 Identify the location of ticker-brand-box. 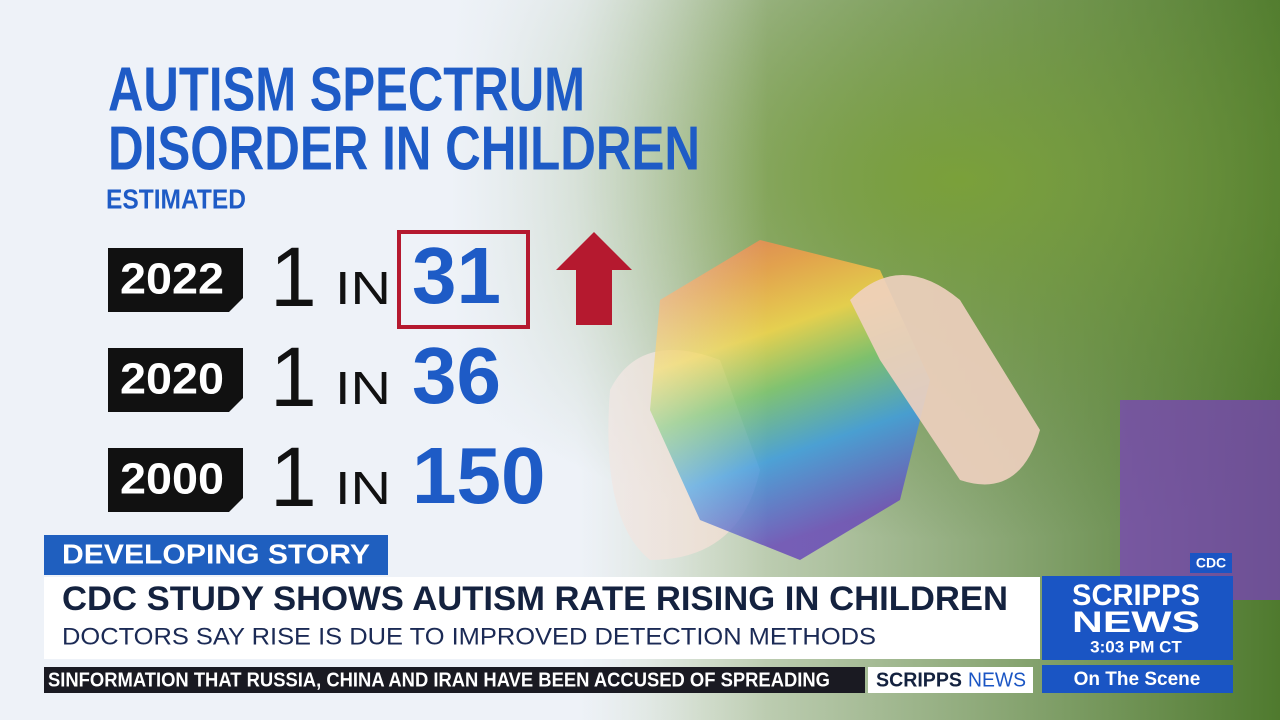
(950, 680).